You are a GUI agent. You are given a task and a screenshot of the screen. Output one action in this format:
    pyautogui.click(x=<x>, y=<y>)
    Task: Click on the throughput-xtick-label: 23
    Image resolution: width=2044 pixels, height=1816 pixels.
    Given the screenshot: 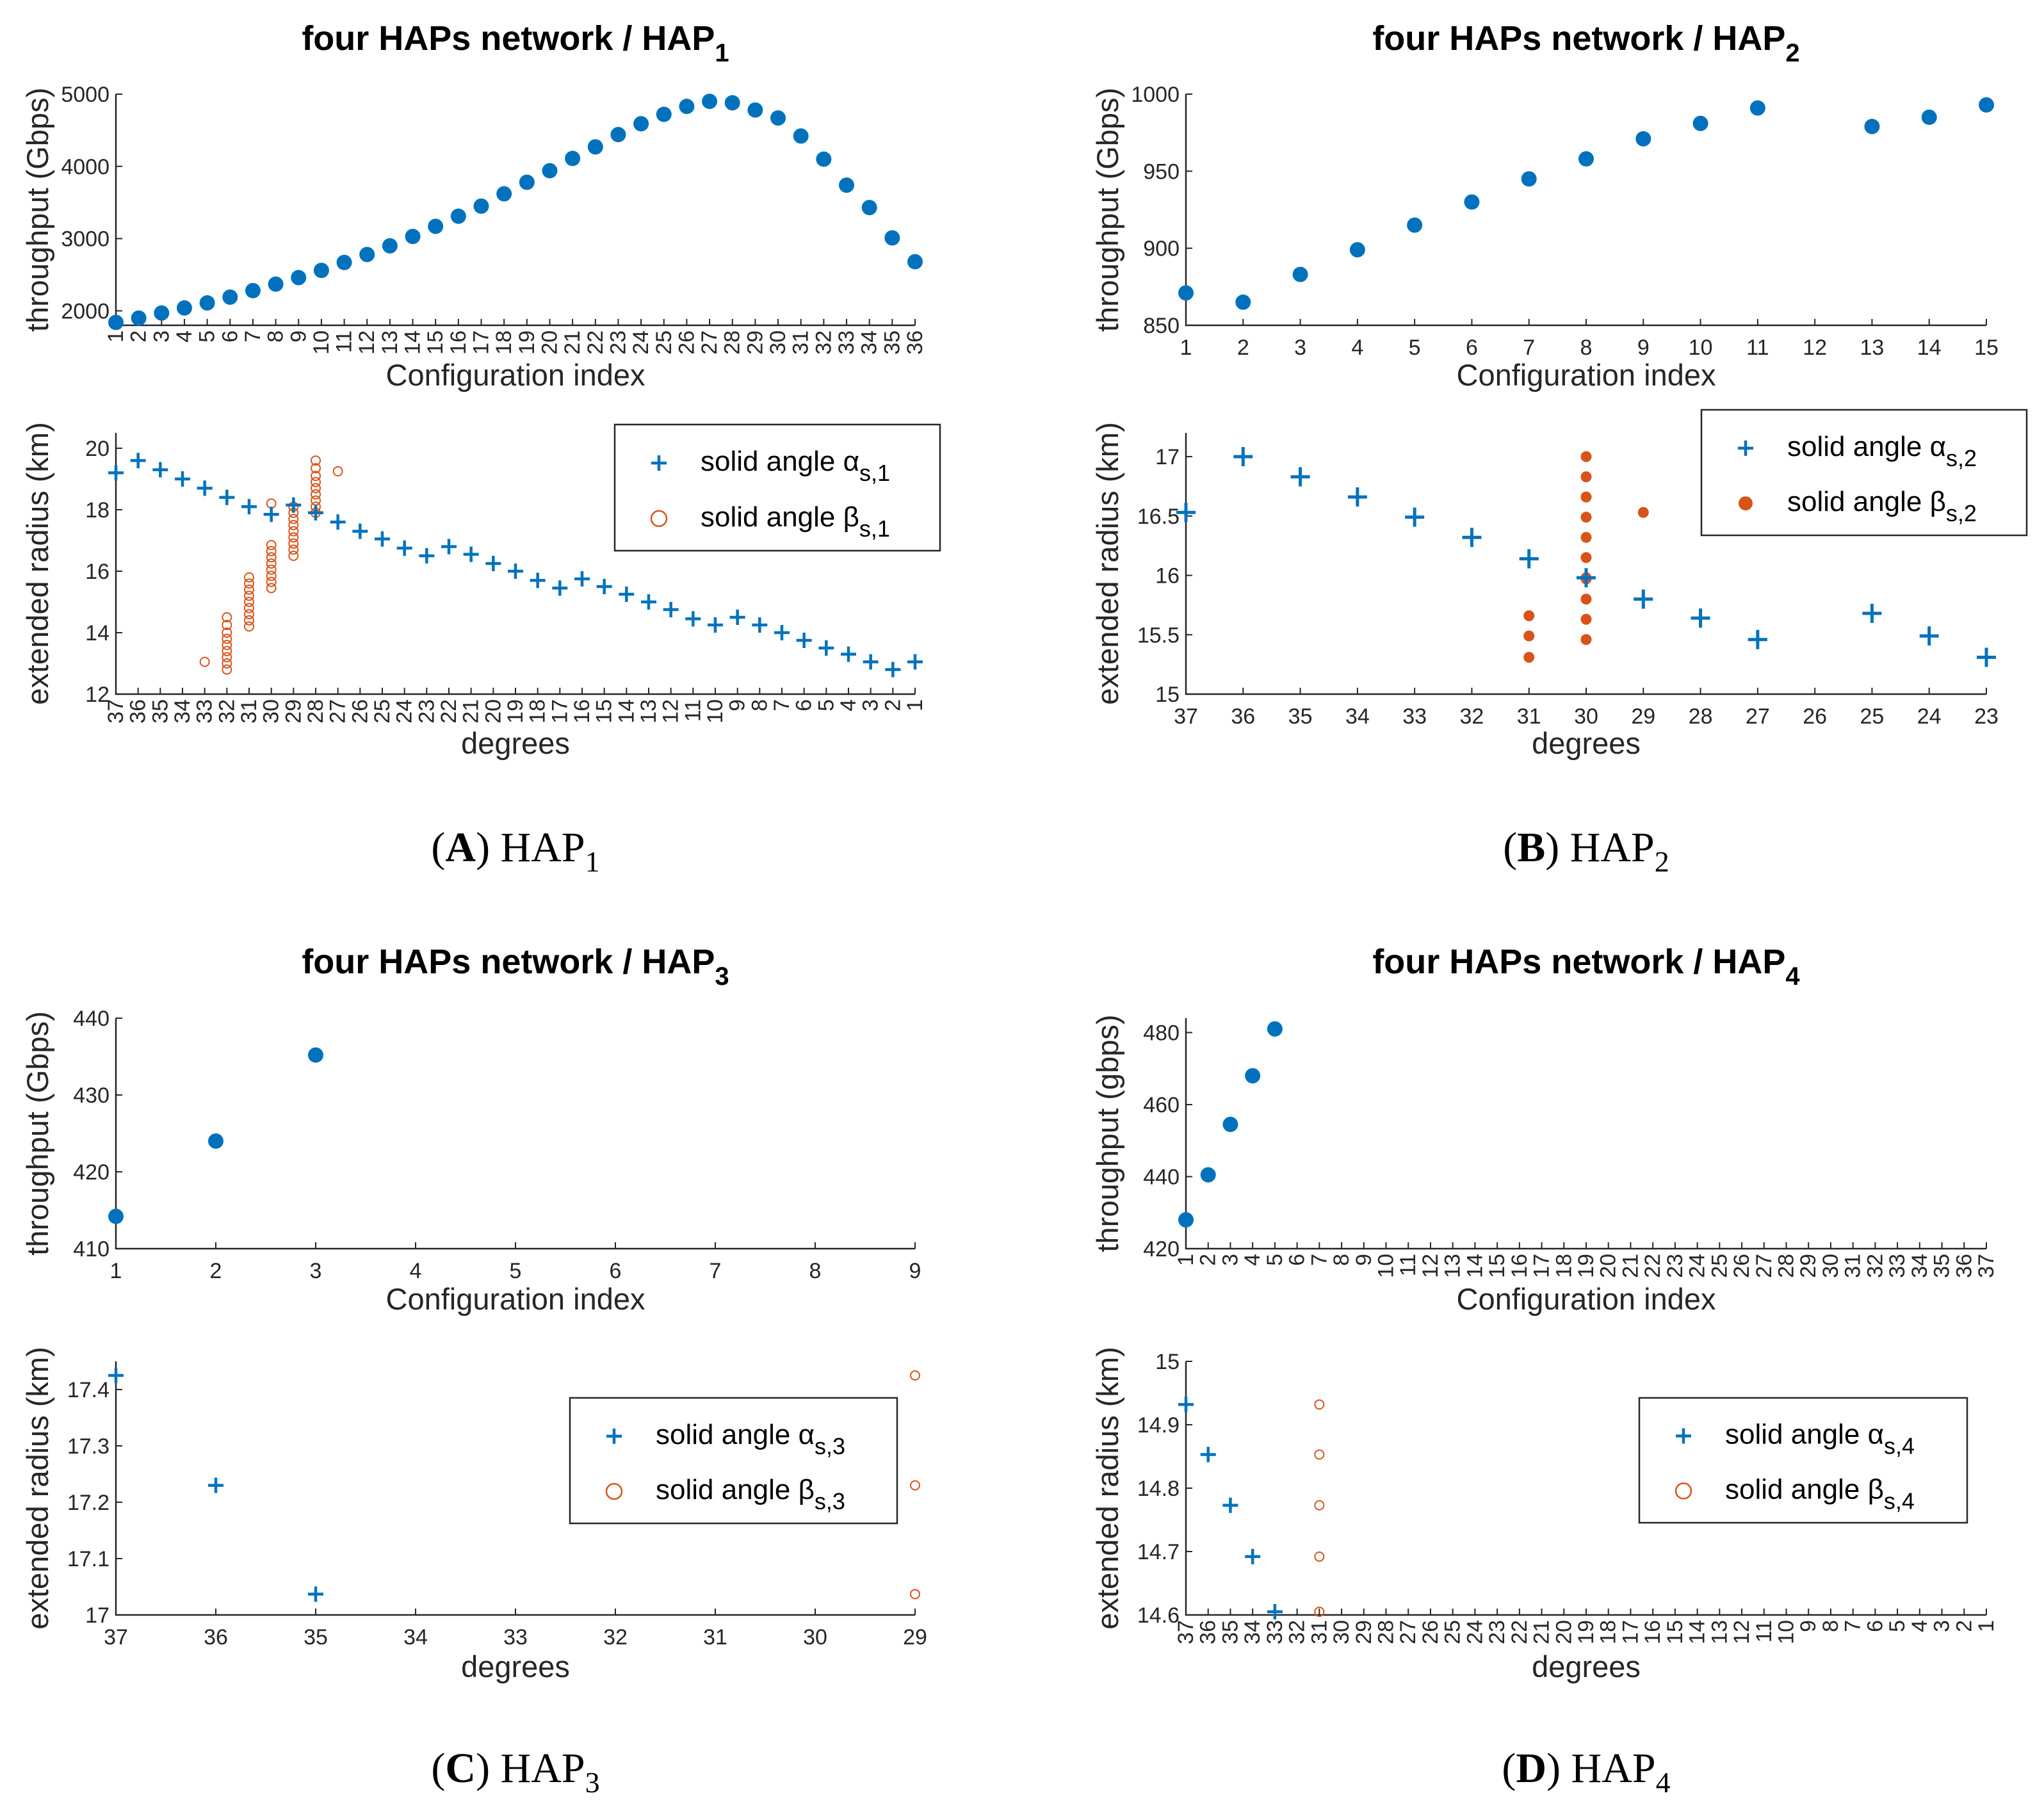 What is the action you would take?
    pyautogui.click(x=618, y=343)
    